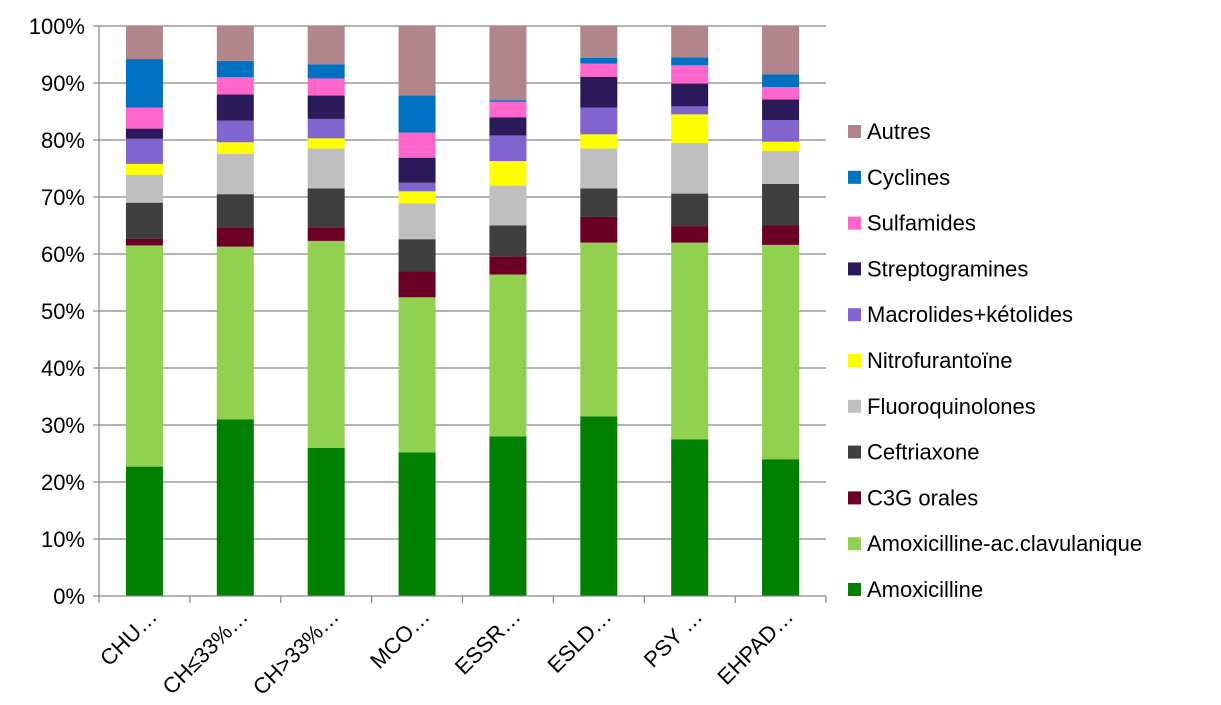 The image size is (1221, 705). Describe the element at coordinates (57, 26) in the screenshot. I see `y-tick-label: 100%` at that location.